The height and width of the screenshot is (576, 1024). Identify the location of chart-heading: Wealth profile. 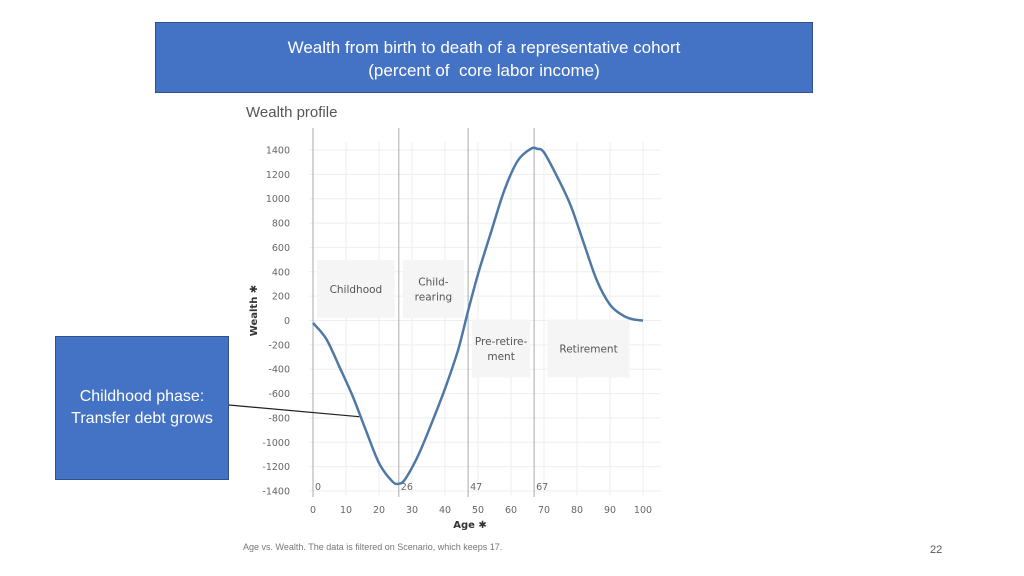
(292, 112).